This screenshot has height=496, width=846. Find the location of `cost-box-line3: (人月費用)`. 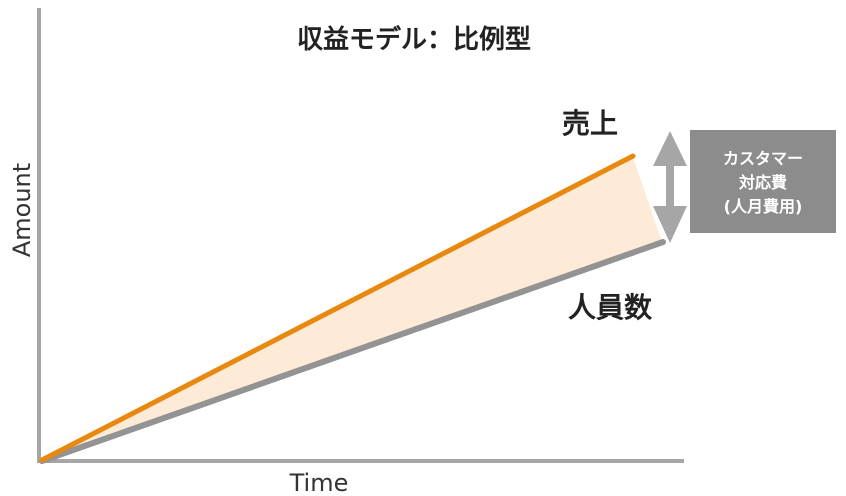

cost-box-line3: (人月費用) is located at coordinates (763, 206).